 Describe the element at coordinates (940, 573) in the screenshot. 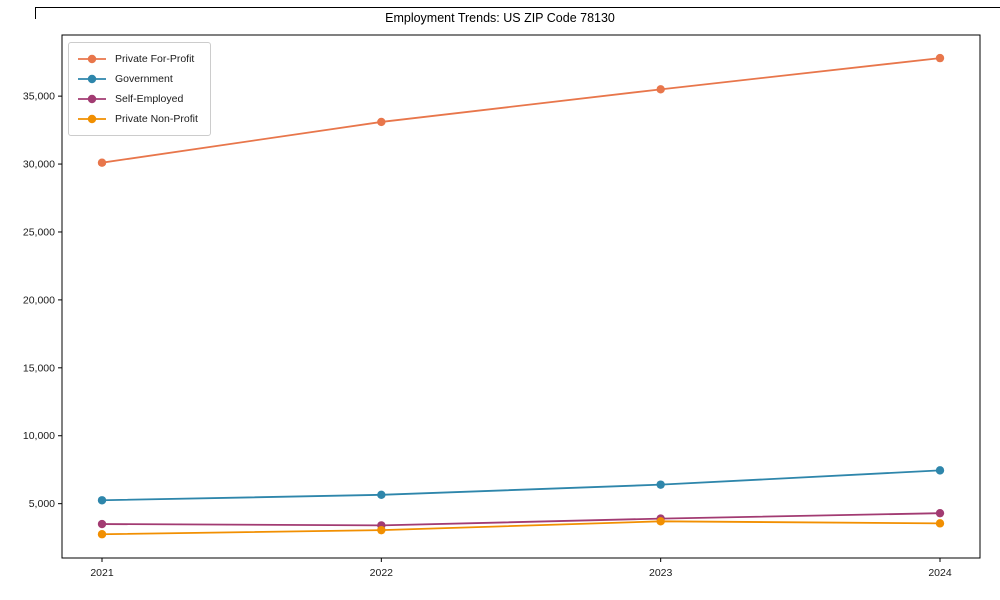

I see `x-tick-label: 2024` at that location.